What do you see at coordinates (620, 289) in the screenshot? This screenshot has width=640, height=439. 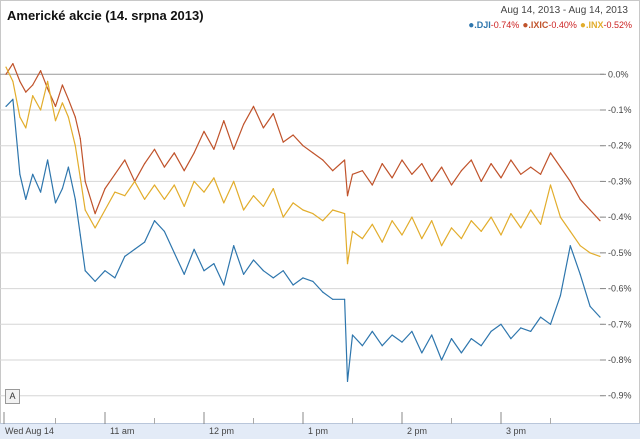 I see `y-tick-label: -0.6%` at bounding box center [620, 289].